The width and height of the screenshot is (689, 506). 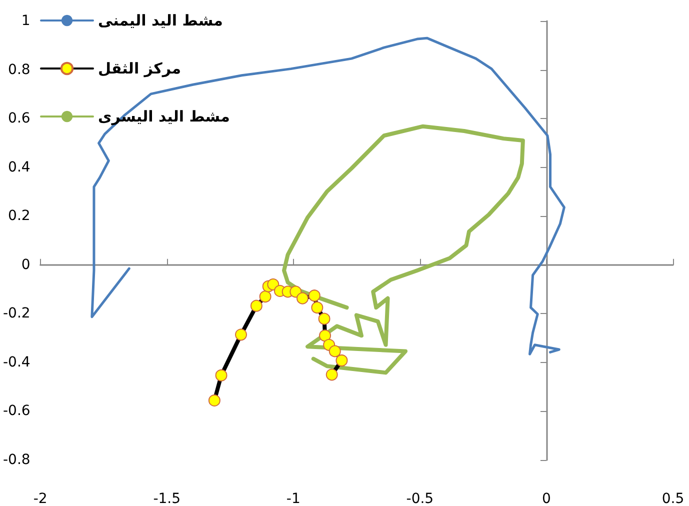 What do you see at coordinates (673, 498) in the screenshot?
I see `x-tick-label: 0.5` at bounding box center [673, 498].